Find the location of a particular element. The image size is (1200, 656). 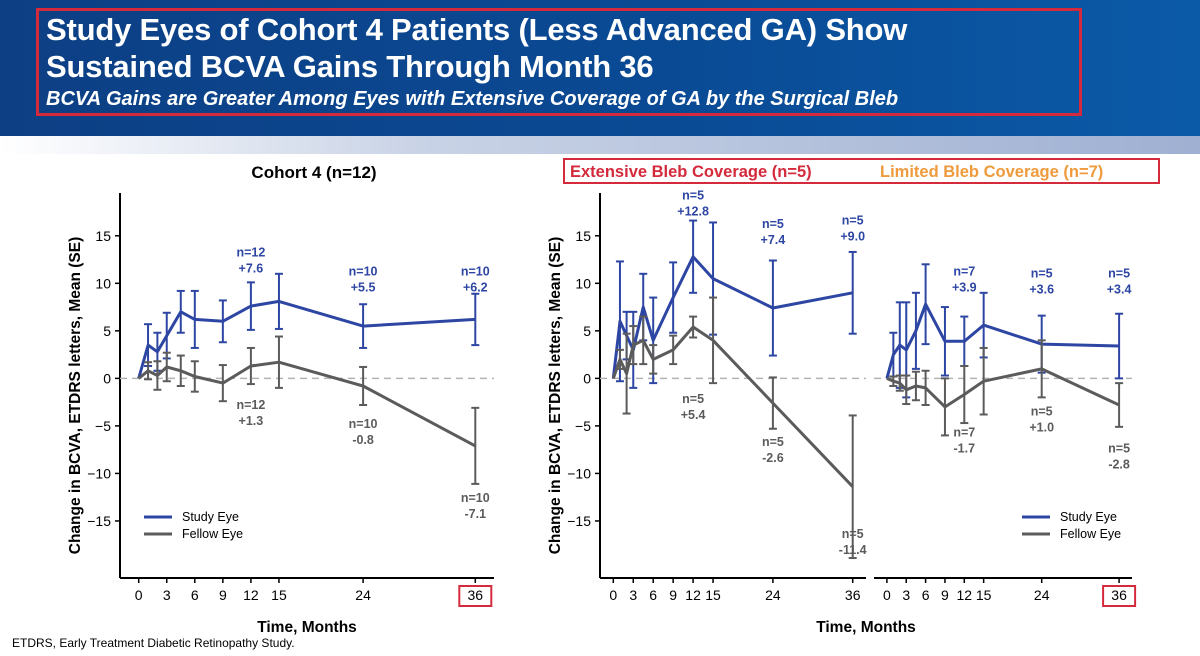

data-label-value: -1.7 is located at coordinates (965, 448).